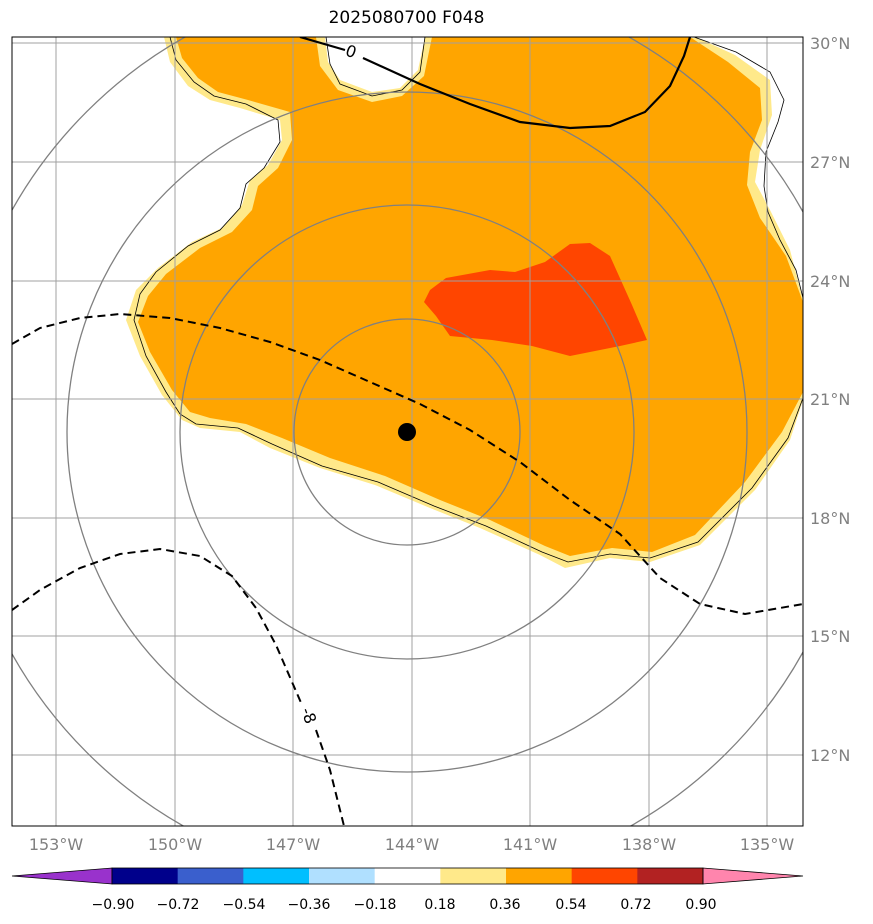  Describe the element at coordinates (178, 686) in the screenshot. I see `contour-dashed-lower` at that location.